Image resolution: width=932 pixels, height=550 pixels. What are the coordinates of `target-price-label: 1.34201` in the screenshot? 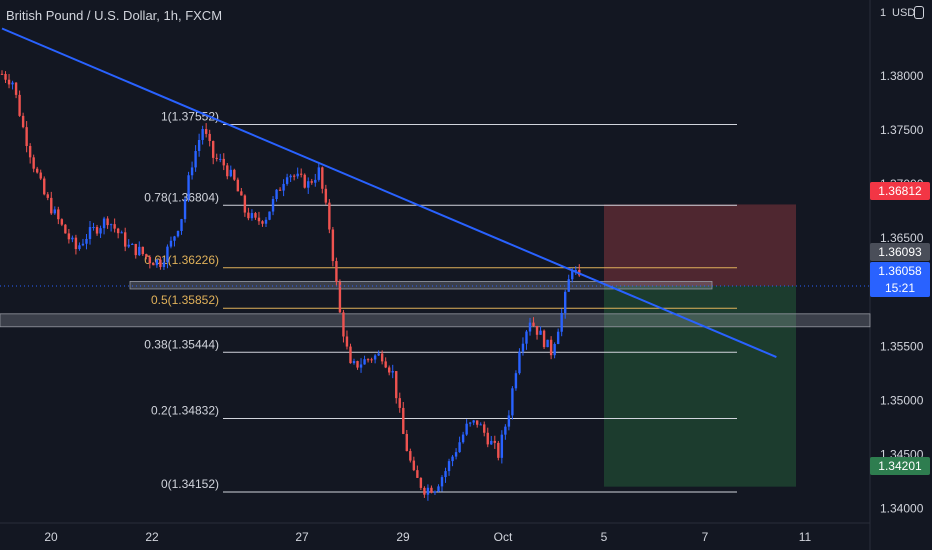 It's located at (900, 466).